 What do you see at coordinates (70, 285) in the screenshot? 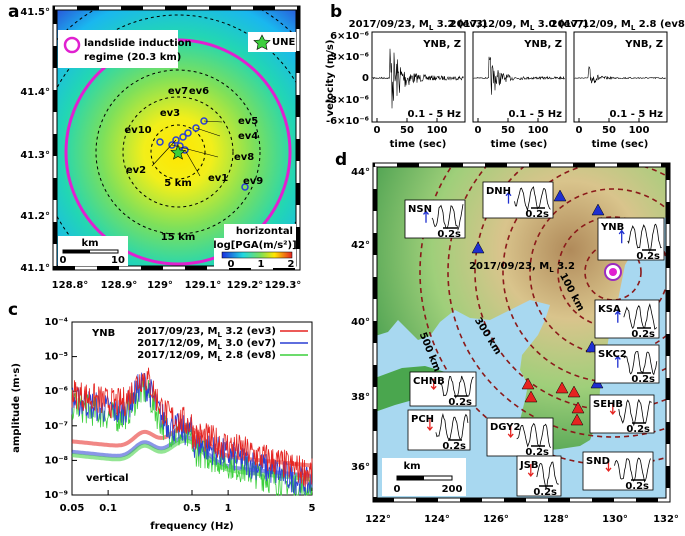
I see `x-tick-label: 128.8°` at bounding box center [70, 285].